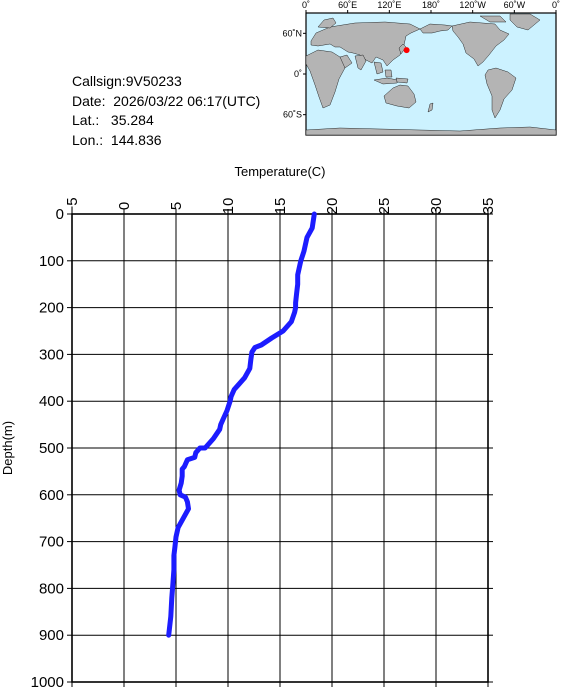 The width and height of the screenshot is (564, 690). I want to click on x-tick-label: 20, so click(332, 206).